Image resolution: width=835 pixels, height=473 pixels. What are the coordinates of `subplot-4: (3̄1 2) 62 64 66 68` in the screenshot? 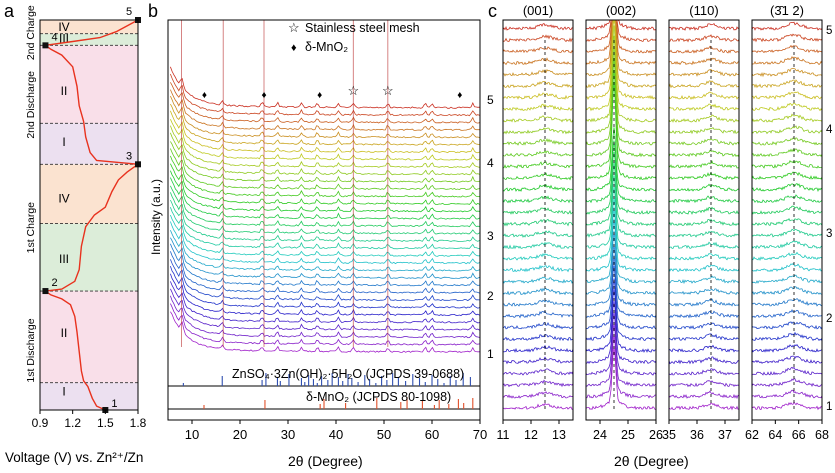 It's located at (787, 222).